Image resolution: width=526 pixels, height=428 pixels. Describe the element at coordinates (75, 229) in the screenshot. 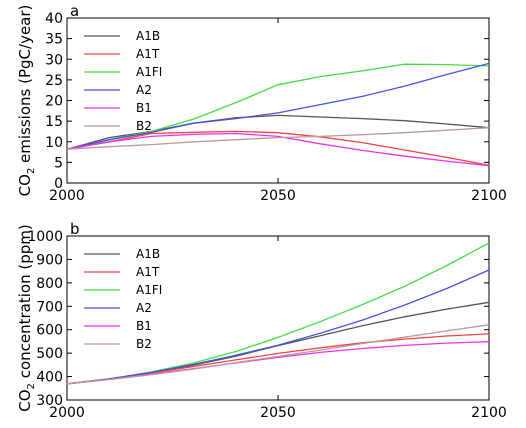

I see `panel-letter: b` at that location.